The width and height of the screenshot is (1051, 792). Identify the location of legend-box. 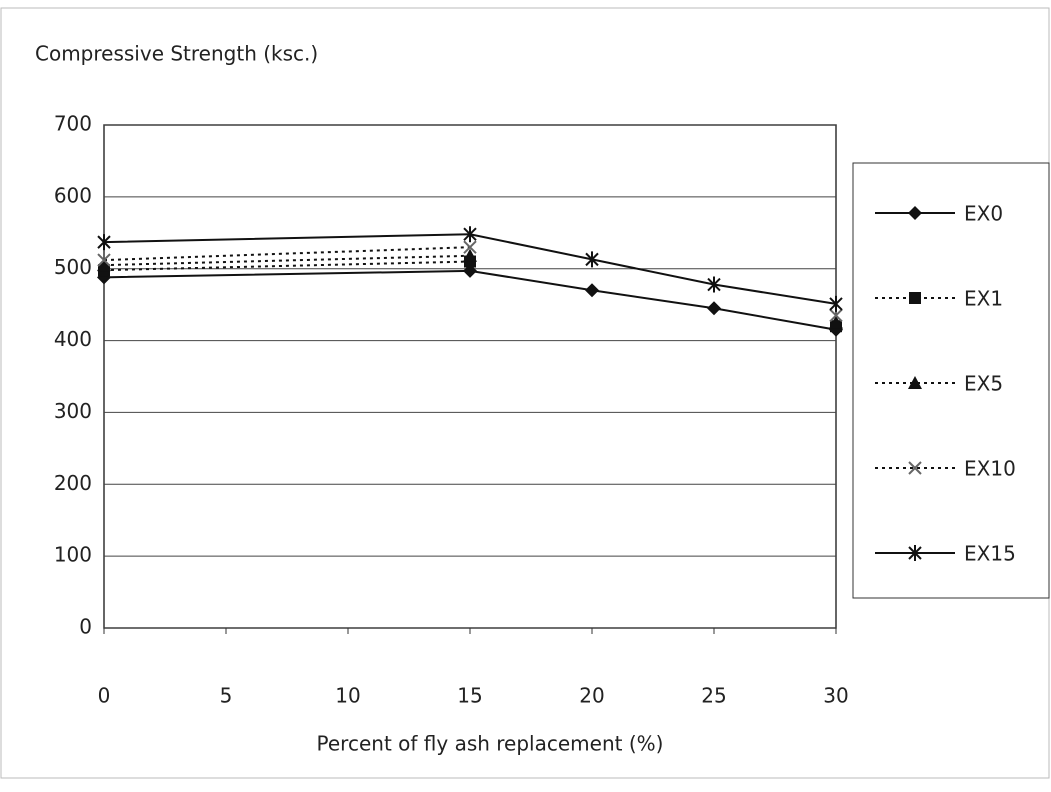
(951, 380).